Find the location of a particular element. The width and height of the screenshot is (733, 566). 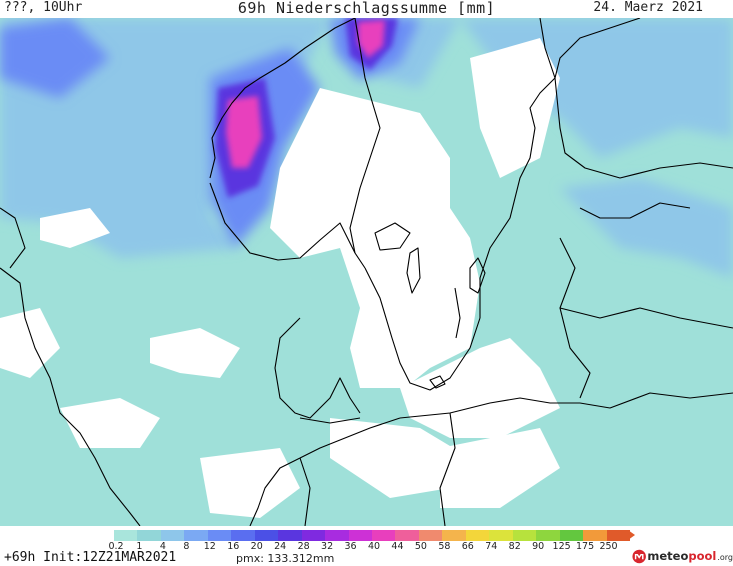

dry-area-poland is located at coordinates (500, 468).